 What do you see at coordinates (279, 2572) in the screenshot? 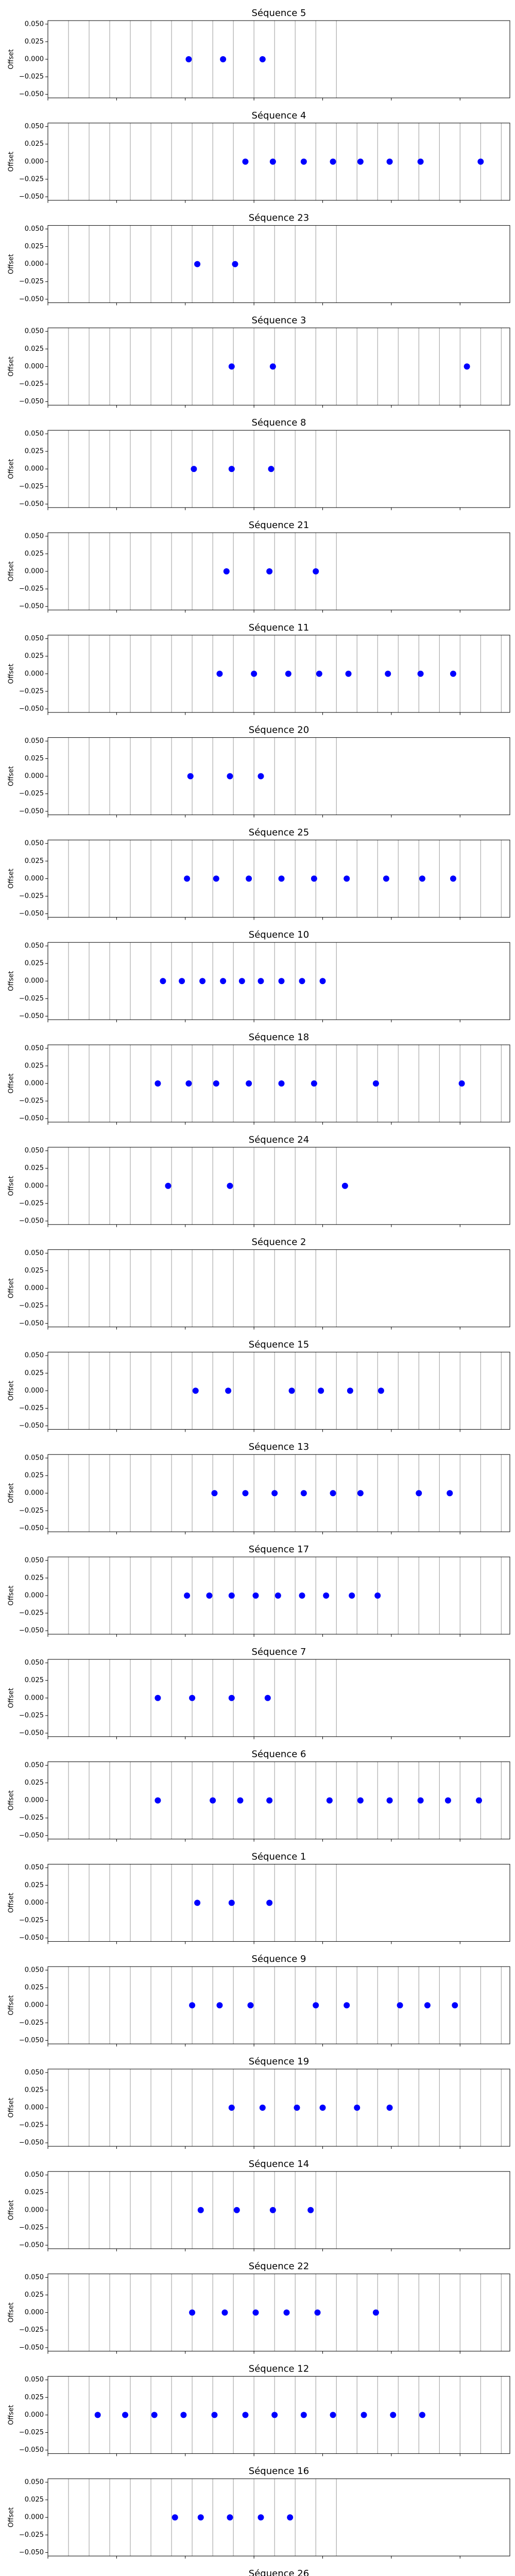
I see `chart-title: Séquence 26` at bounding box center [279, 2572].